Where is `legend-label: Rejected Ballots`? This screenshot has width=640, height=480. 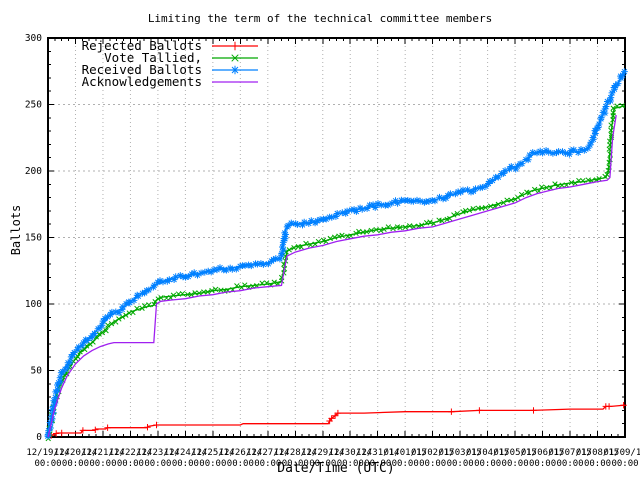 legend-label: Rejected Ballots is located at coordinates (142, 45).